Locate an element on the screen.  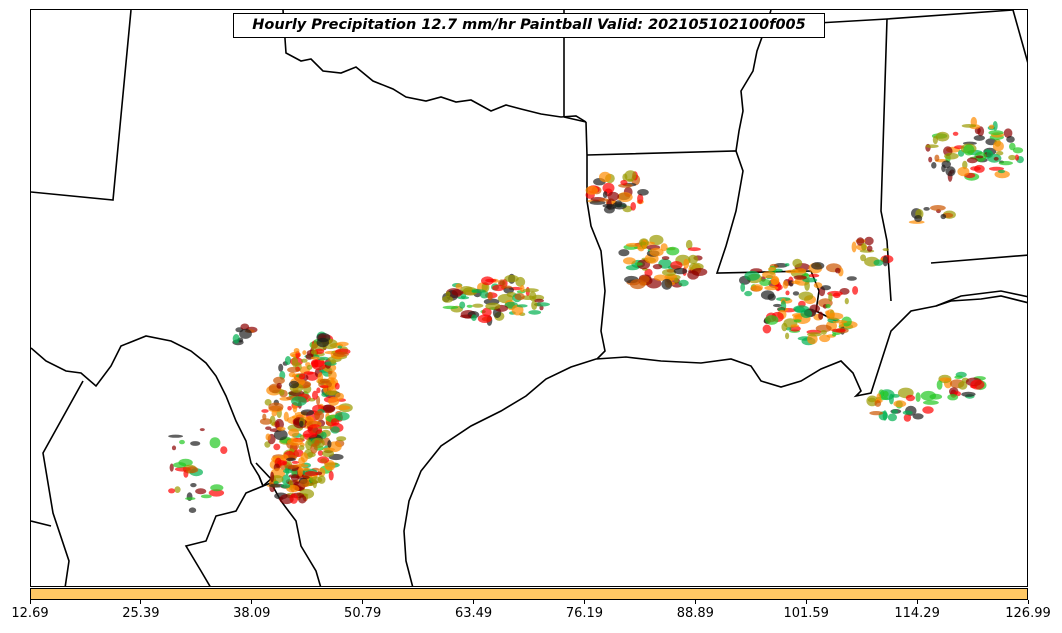
colorbar-tick-label: 88.89 is located at coordinates (695, 613).